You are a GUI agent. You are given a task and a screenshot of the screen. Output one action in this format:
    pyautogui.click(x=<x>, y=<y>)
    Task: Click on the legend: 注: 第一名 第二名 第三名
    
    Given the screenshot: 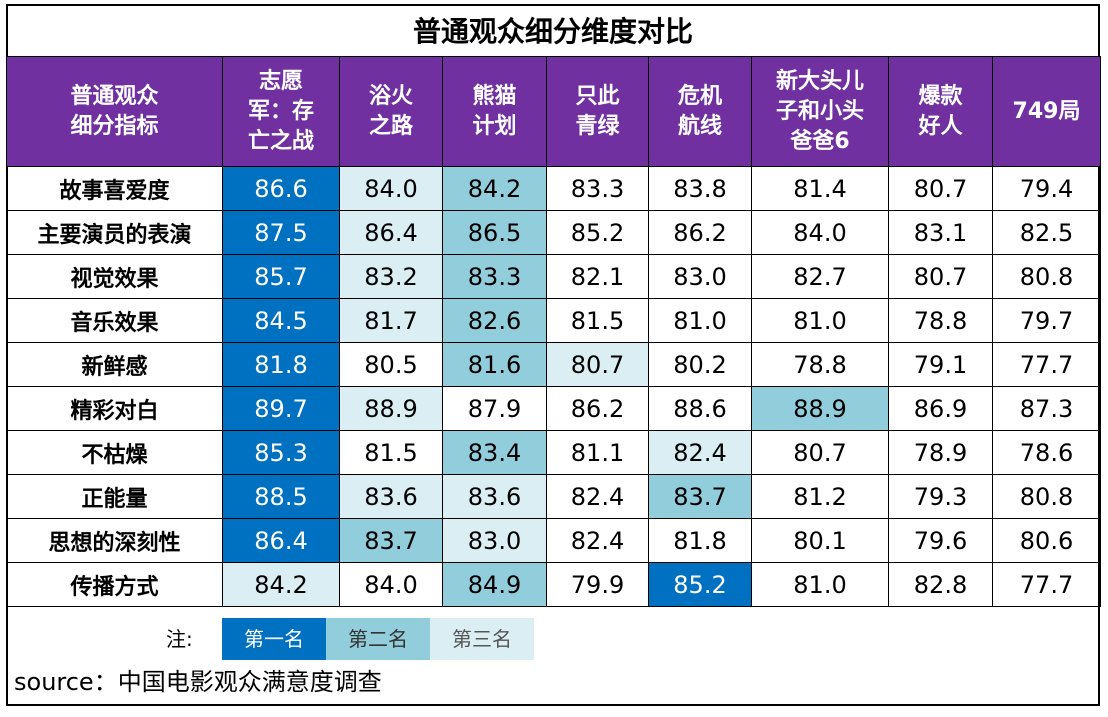 What is the action you would take?
    pyautogui.click(x=553, y=639)
    